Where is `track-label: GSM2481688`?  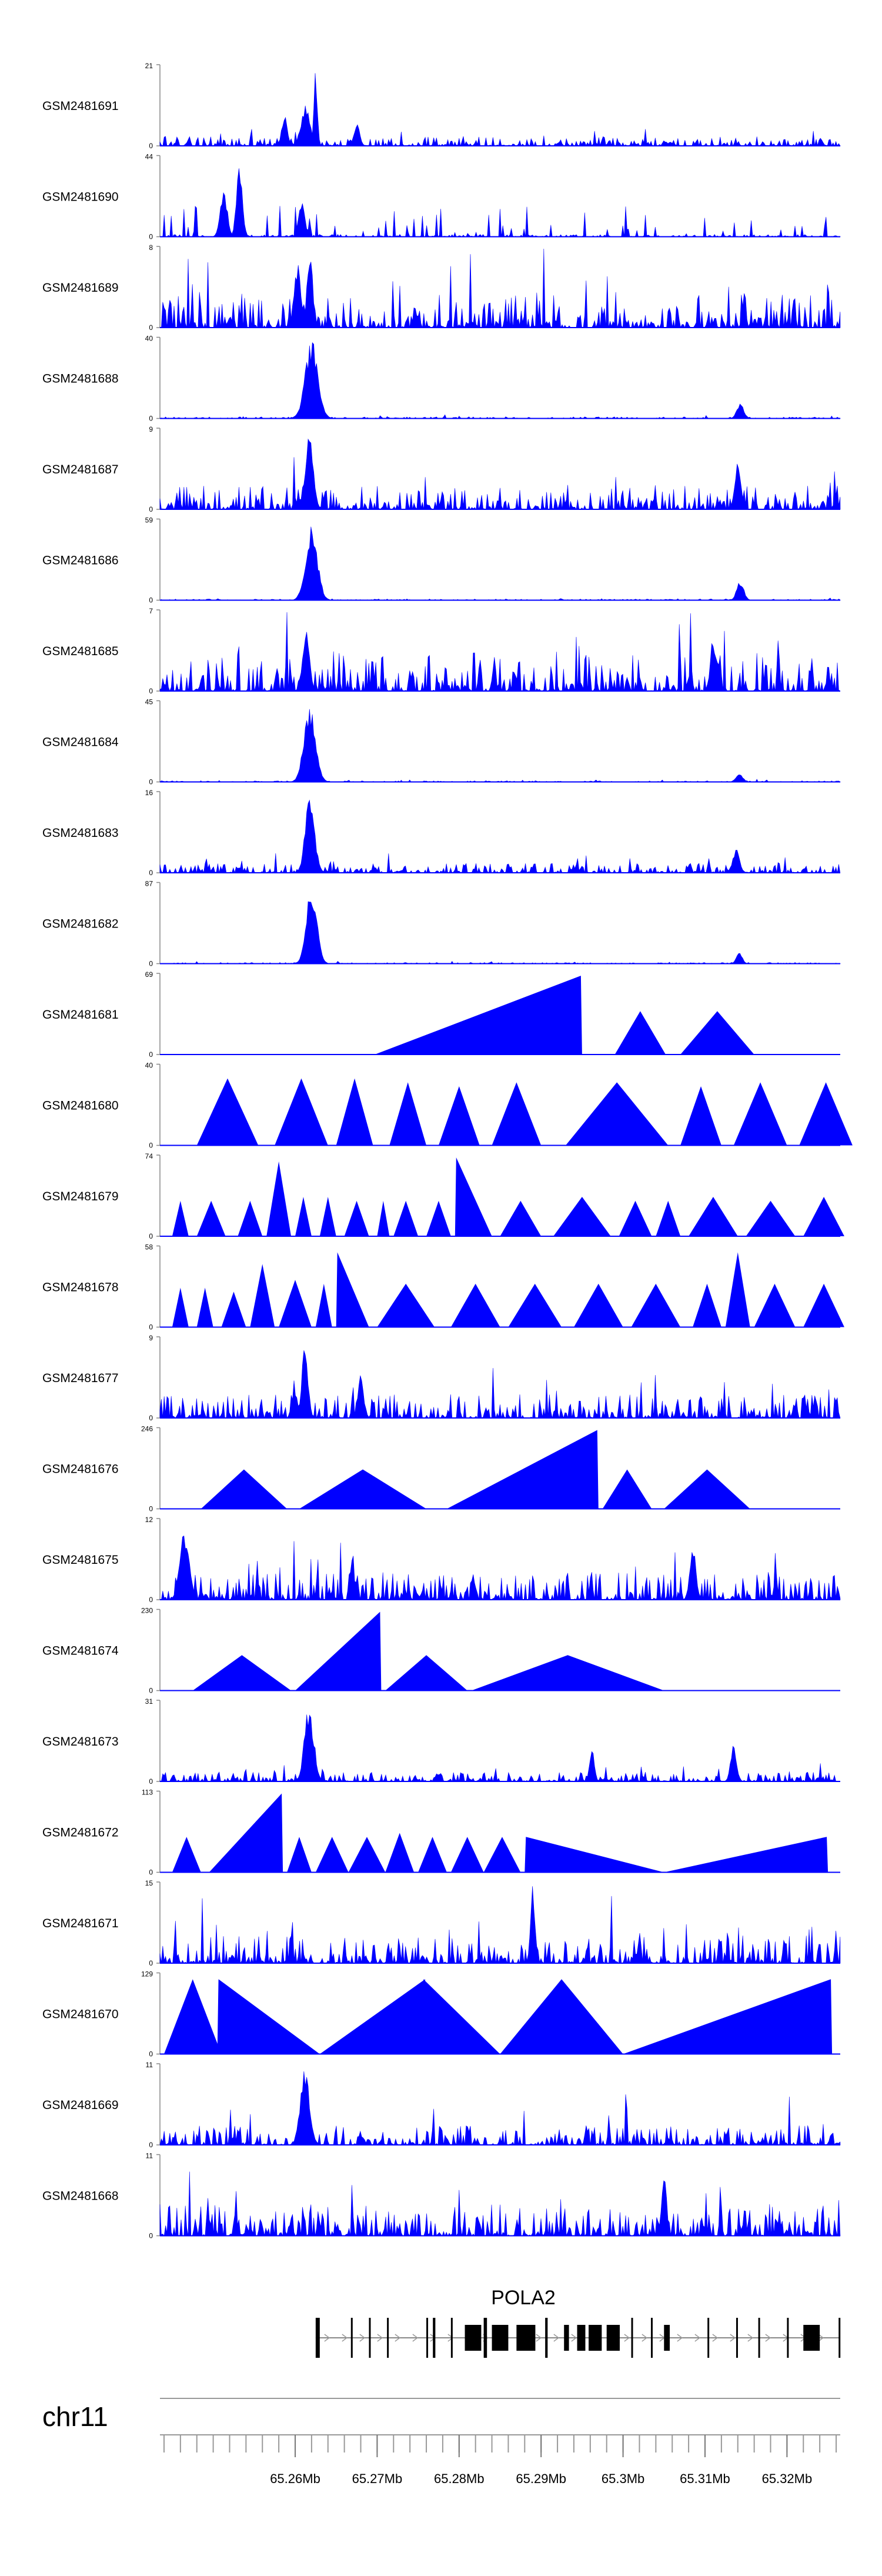
track-label: GSM2481688 is located at coordinates (80, 379).